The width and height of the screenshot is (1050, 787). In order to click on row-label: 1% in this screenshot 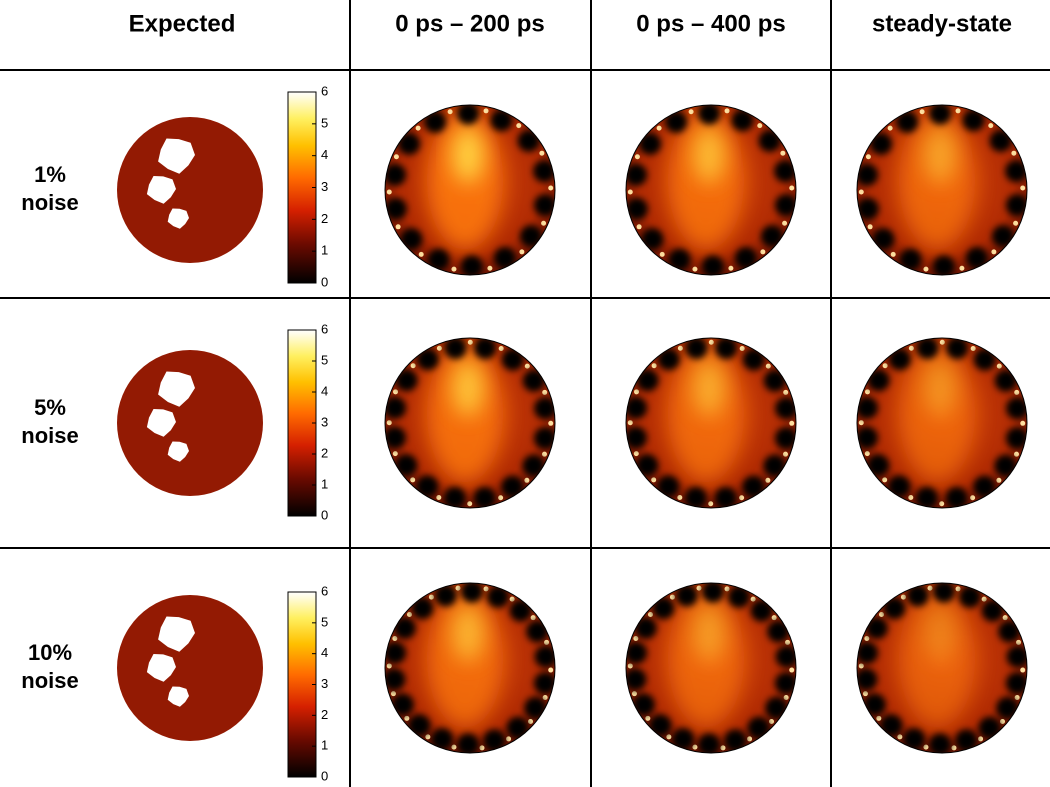, I will do `click(50, 174)`.